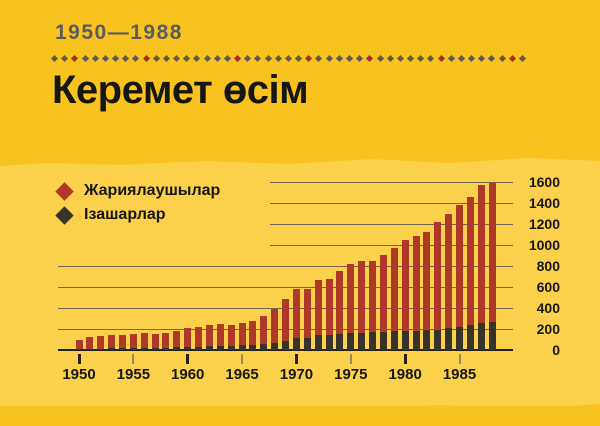  Describe the element at coordinates (188, 359) in the screenshot. I see `x-tick-1960` at that location.